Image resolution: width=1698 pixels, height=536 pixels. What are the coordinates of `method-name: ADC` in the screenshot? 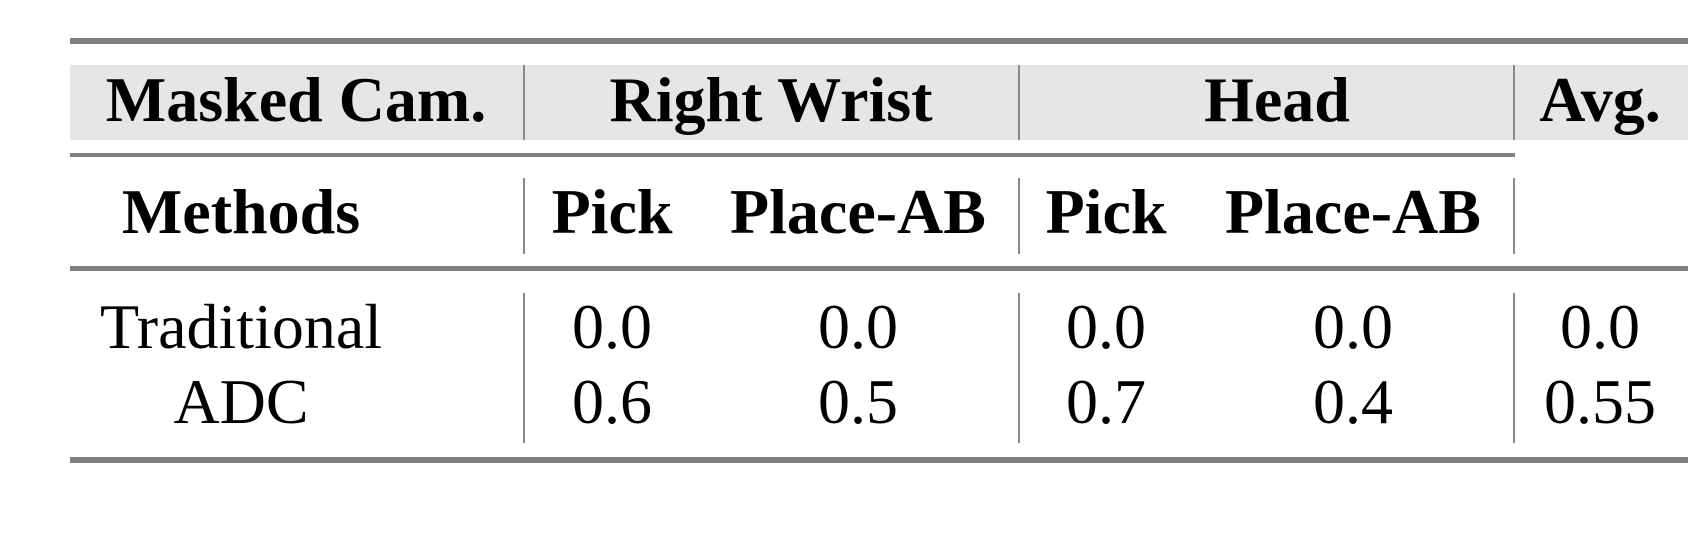 It's located at (241, 401).